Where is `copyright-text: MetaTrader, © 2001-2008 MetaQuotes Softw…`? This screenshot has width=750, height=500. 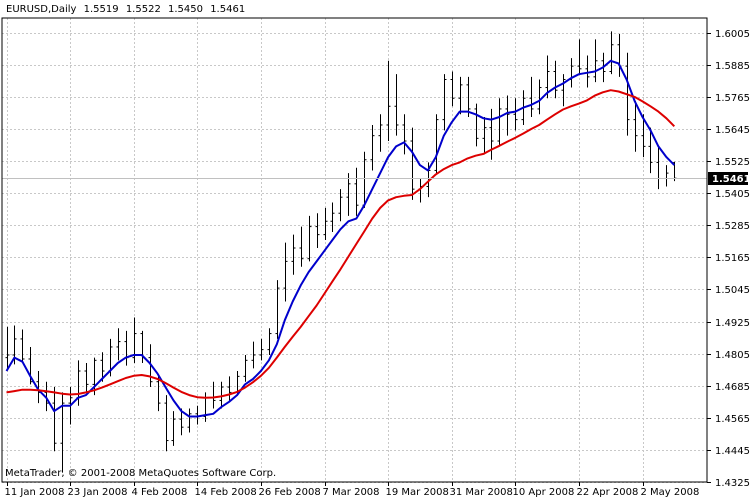 copyright-text: MetaTrader, © 2001-2008 MetaQuotes Softw… is located at coordinates (141, 473).